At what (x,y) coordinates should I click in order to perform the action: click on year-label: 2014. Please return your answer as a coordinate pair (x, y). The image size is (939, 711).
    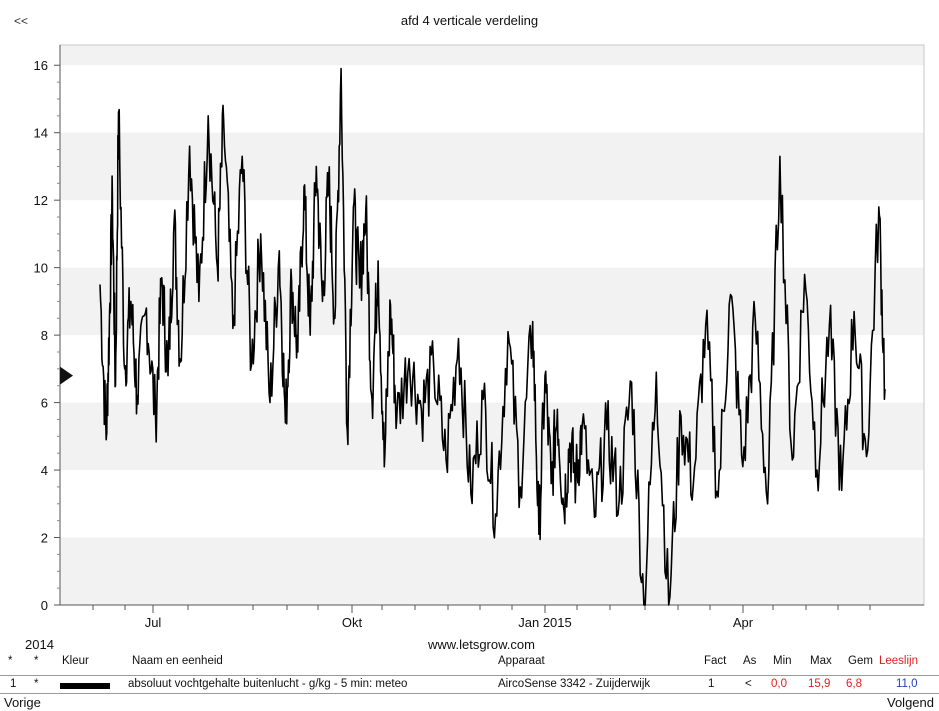
    Looking at the image, I should click on (39, 644).